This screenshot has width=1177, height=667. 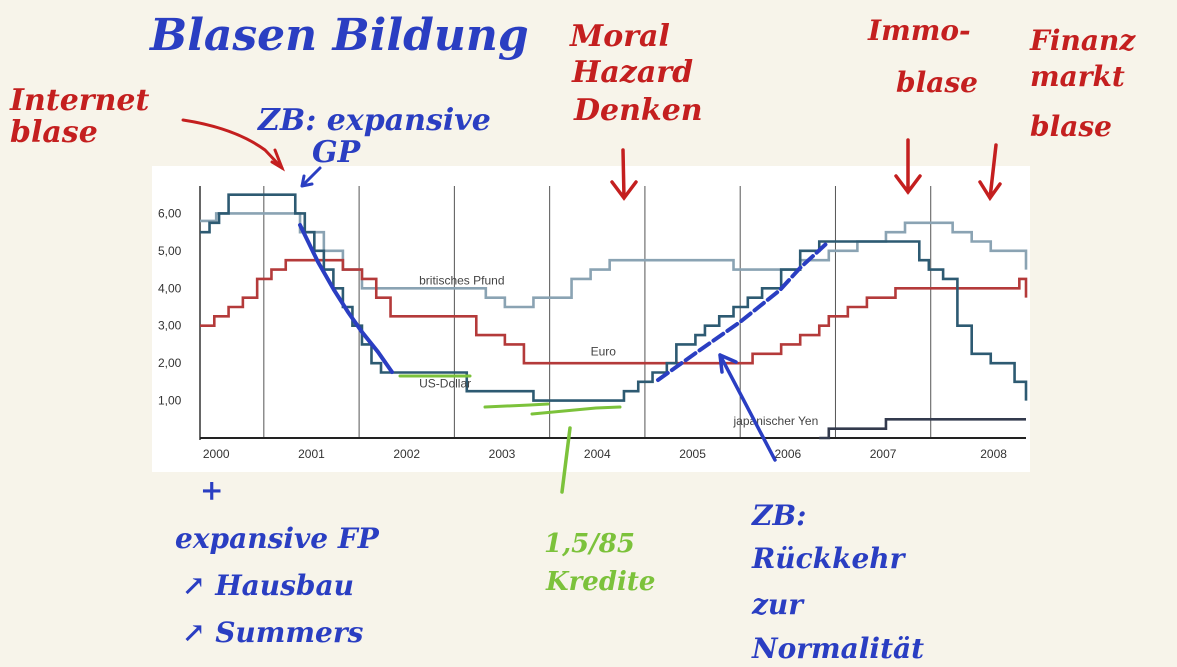 What do you see at coordinates (787, 454) in the screenshot?
I see `x-tick-label: 2006` at bounding box center [787, 454].